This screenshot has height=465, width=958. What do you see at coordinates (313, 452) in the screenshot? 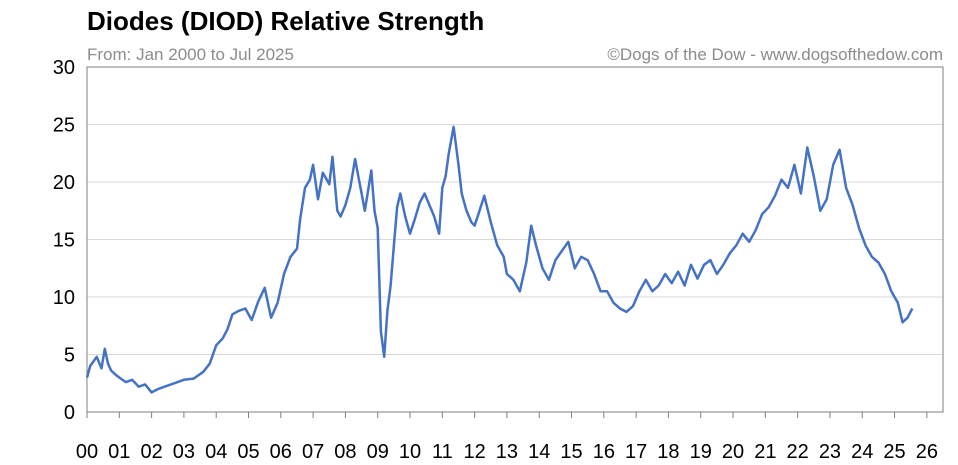
I see `x-tick-label: 07` at bounding box center [313, 452].